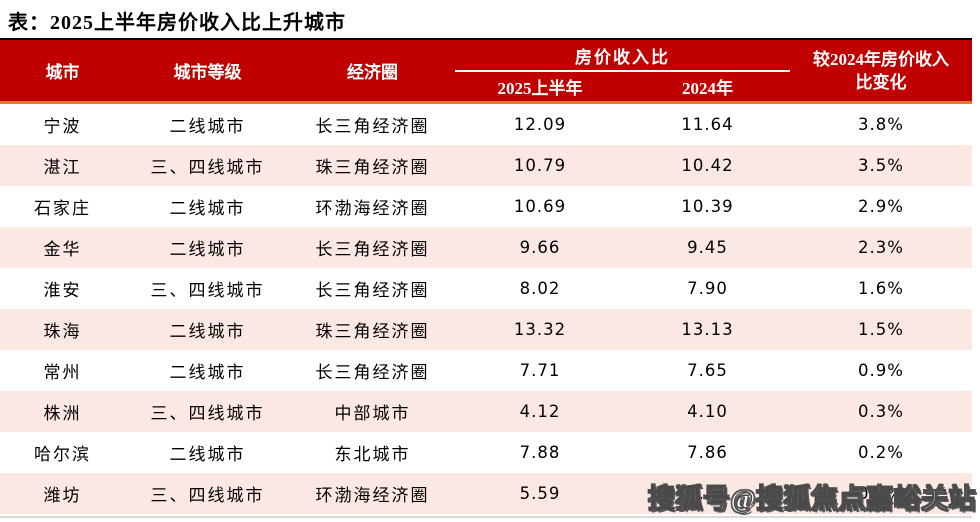  Describe the element at coordinates (62, 495) in the screenshot. I see `cell-city: 潍坊` at that location.